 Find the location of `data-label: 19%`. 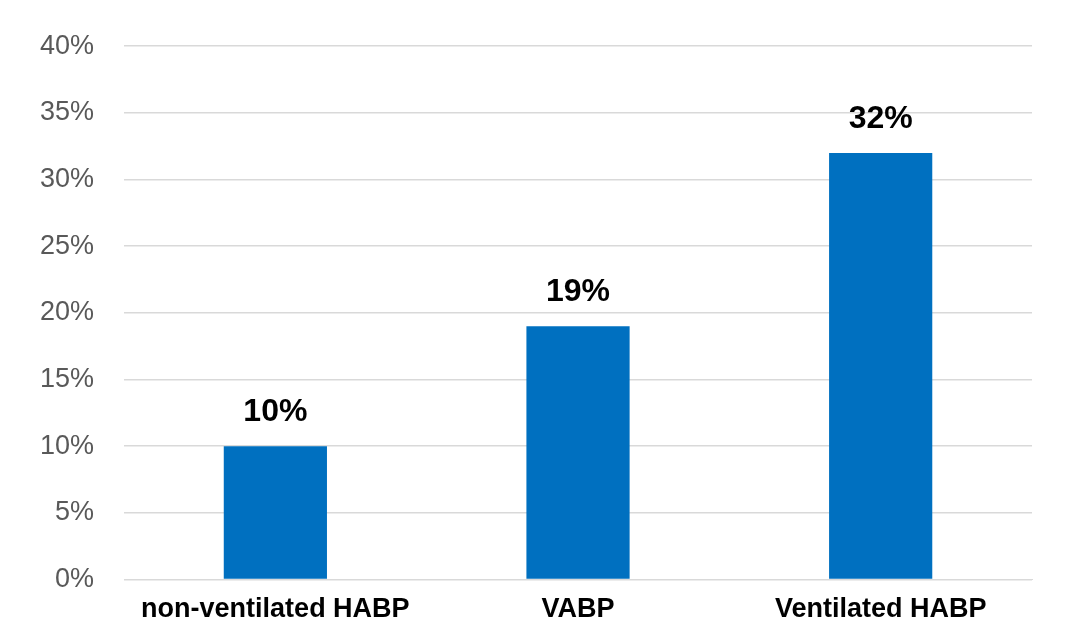

data-label: 19% is located at coordinates (578, 290).